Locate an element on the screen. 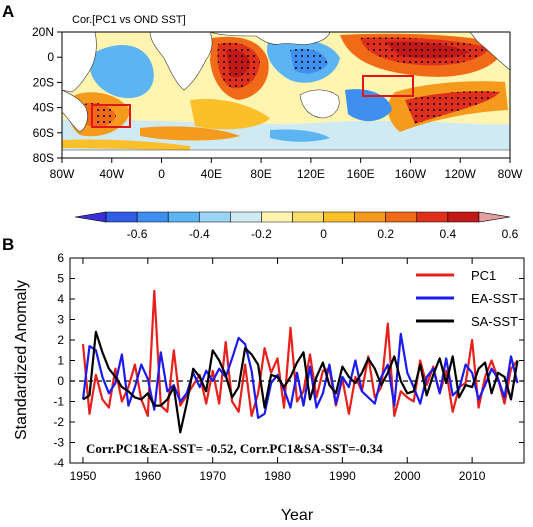 The height and width of the screenshot is (527, 533). colorbar is located at coordinates (292, 217).